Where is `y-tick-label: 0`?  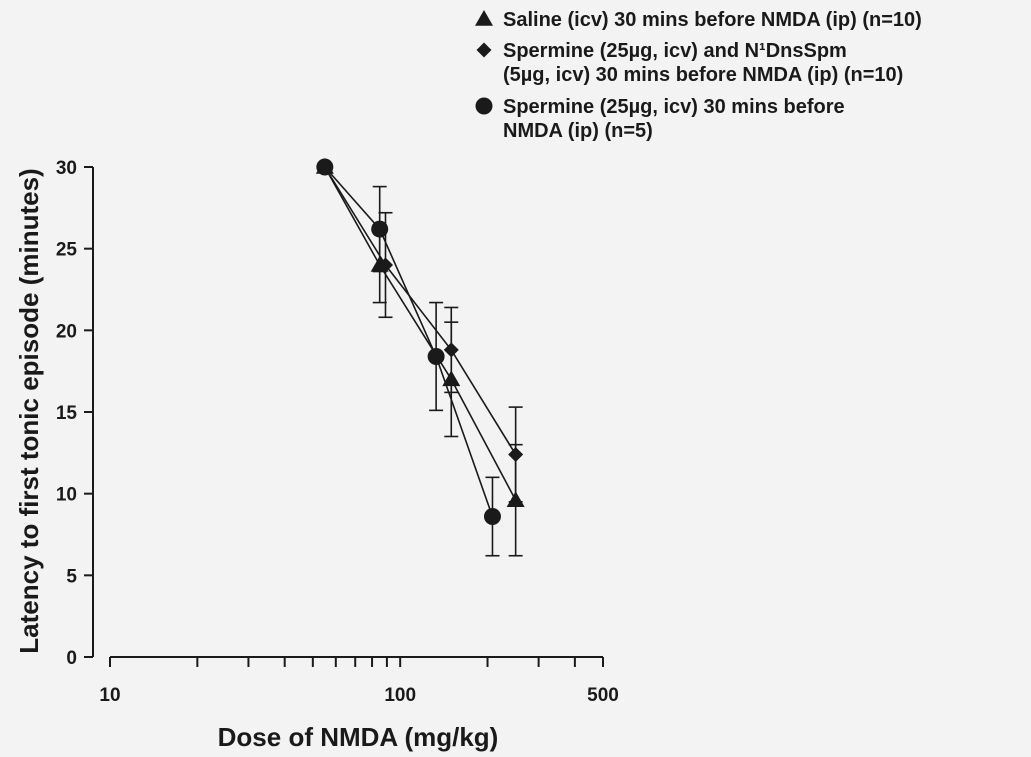 y-tick-label: 0 is located at coordinates (71, 658).